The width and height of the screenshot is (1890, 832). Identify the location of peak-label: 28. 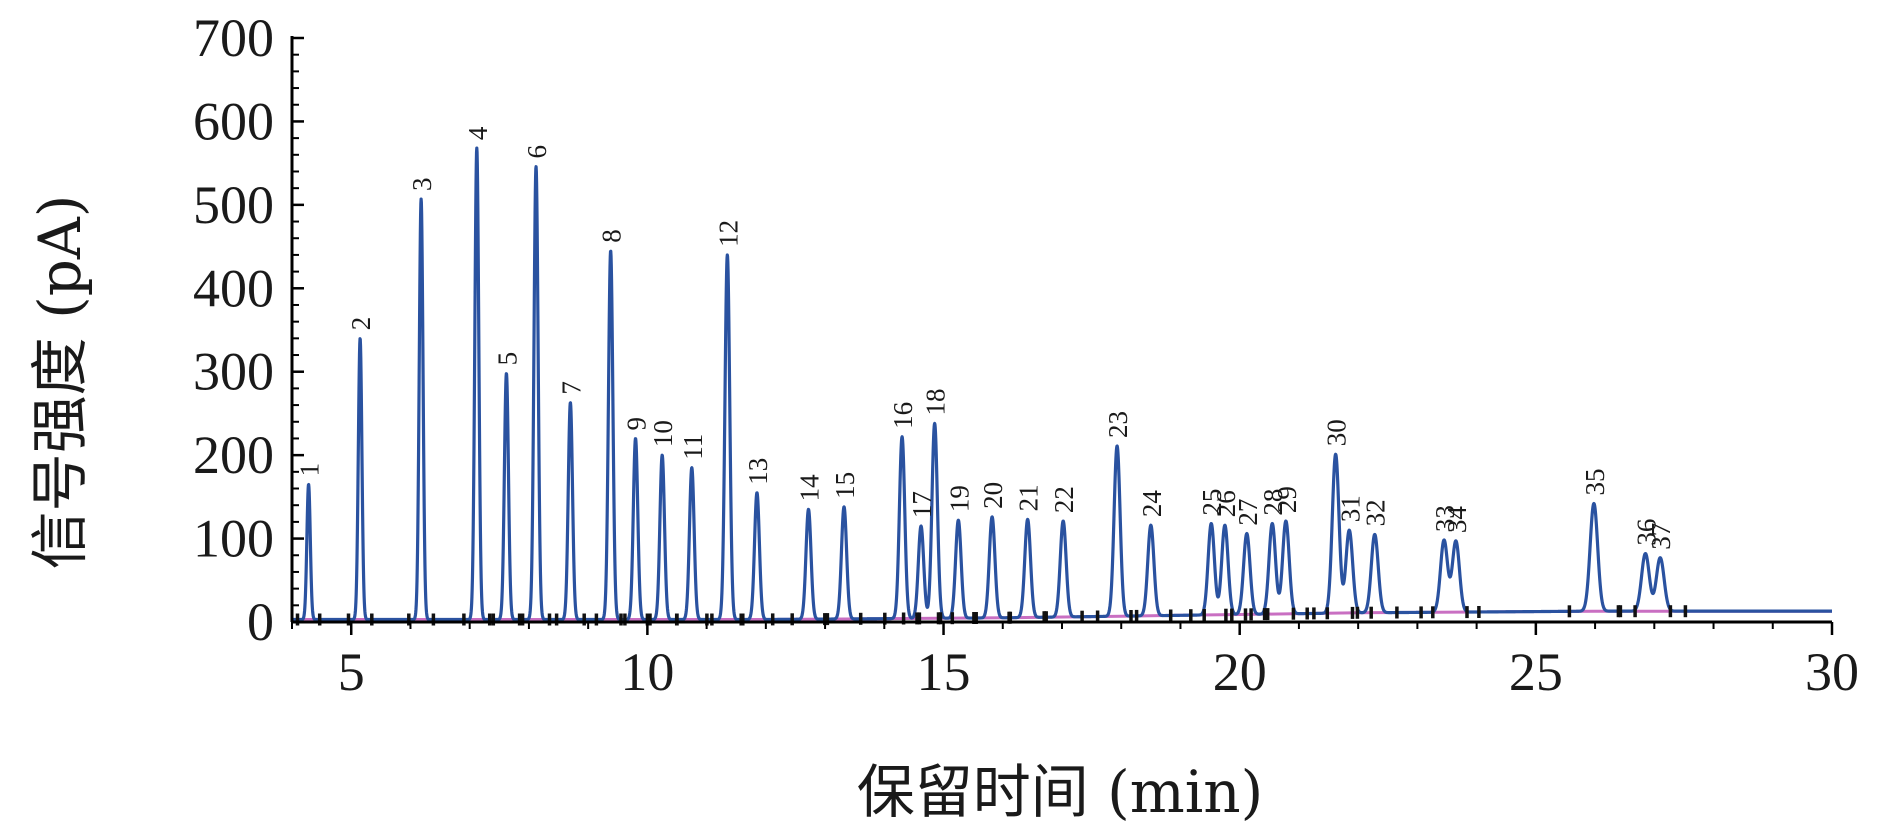
(1273, 502).